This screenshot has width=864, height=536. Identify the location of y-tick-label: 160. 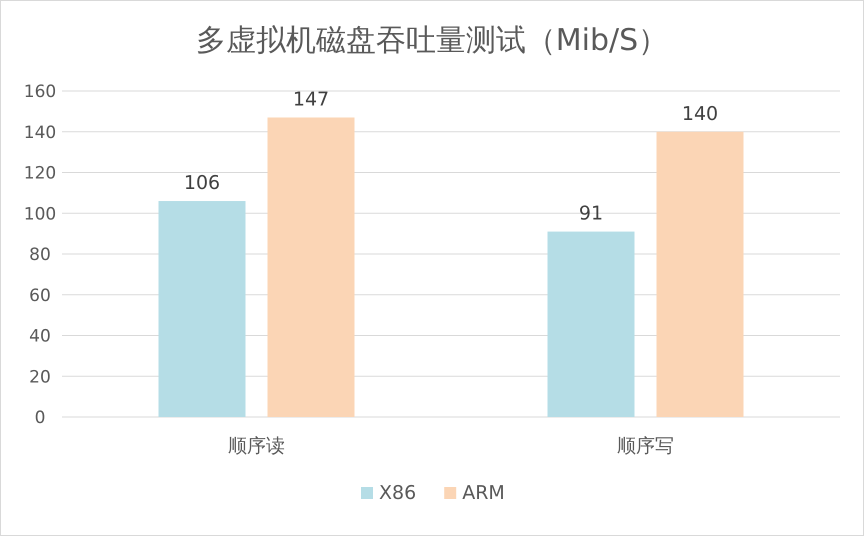
(40, 92).